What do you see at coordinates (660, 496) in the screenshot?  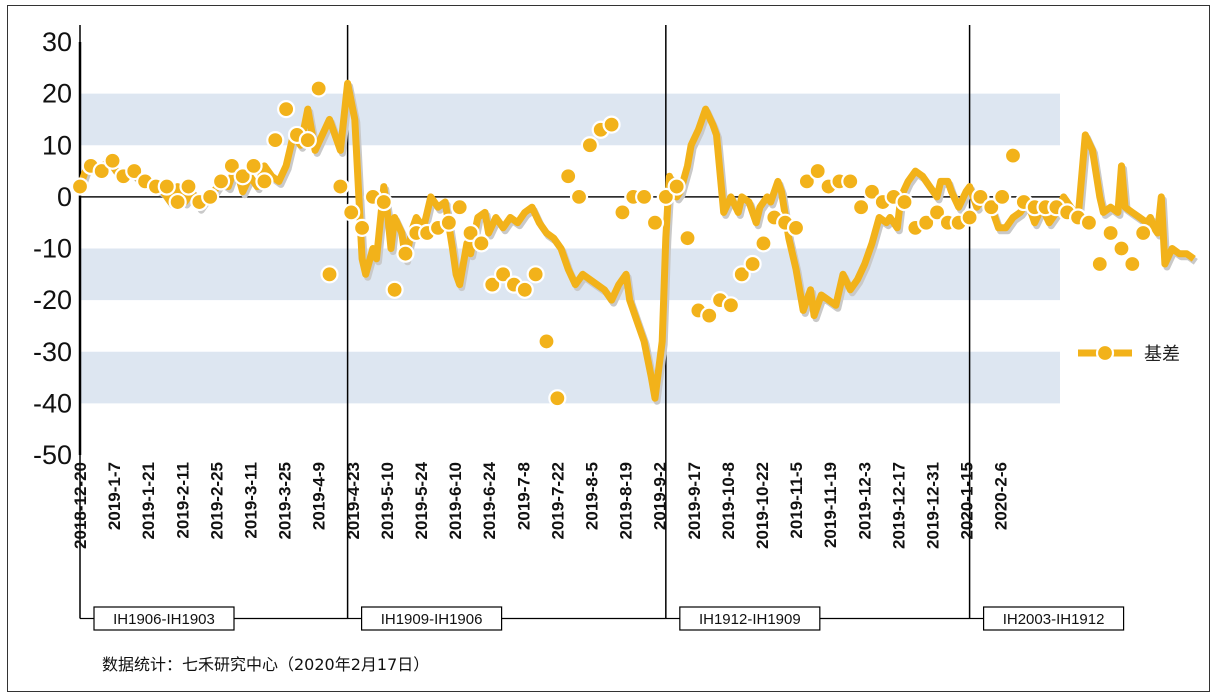 I see `x-tick-label: 2019-9-2` at bounding box center [660, 496].